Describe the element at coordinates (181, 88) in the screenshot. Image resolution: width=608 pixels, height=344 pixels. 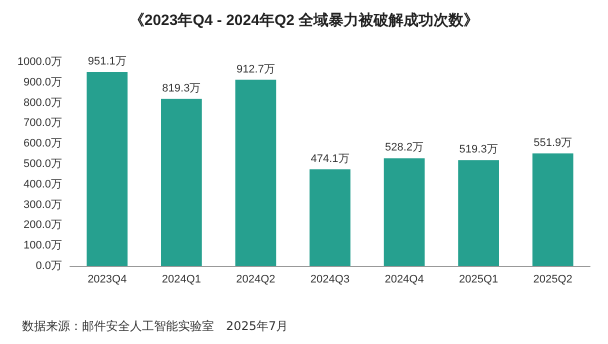
I see `data-label: 819.3万` at that location.